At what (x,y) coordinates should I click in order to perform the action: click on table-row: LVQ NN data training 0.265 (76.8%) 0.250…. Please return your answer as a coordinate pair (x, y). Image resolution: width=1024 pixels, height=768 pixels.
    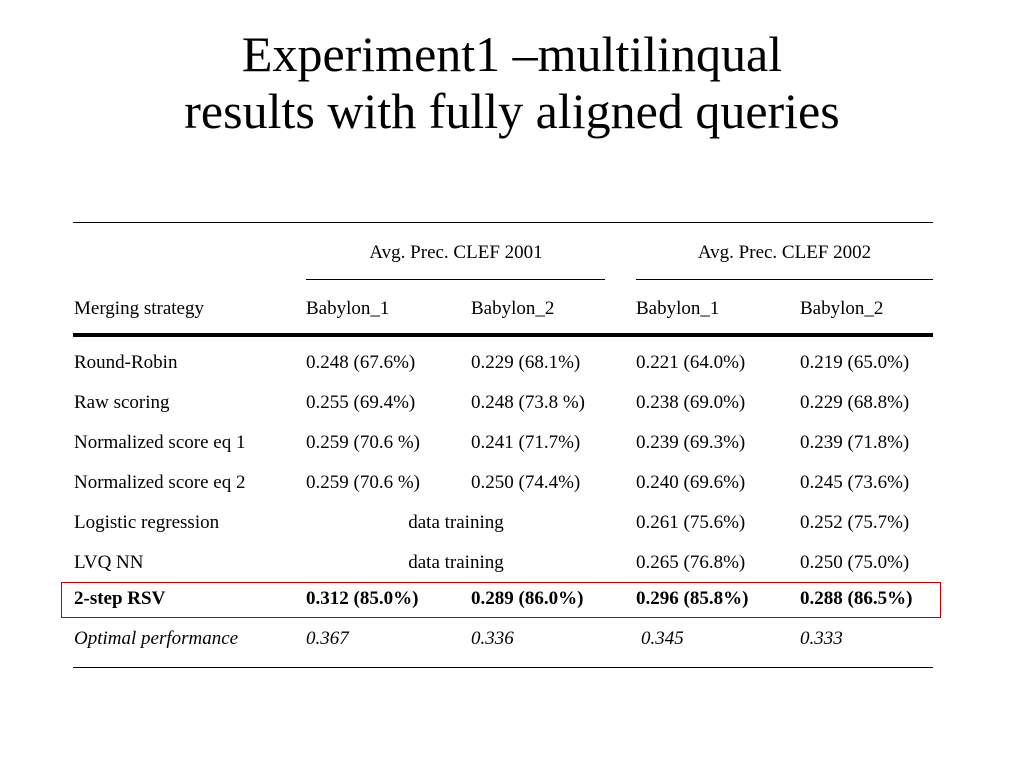
    Looking at the image, I should click on (503, 567).